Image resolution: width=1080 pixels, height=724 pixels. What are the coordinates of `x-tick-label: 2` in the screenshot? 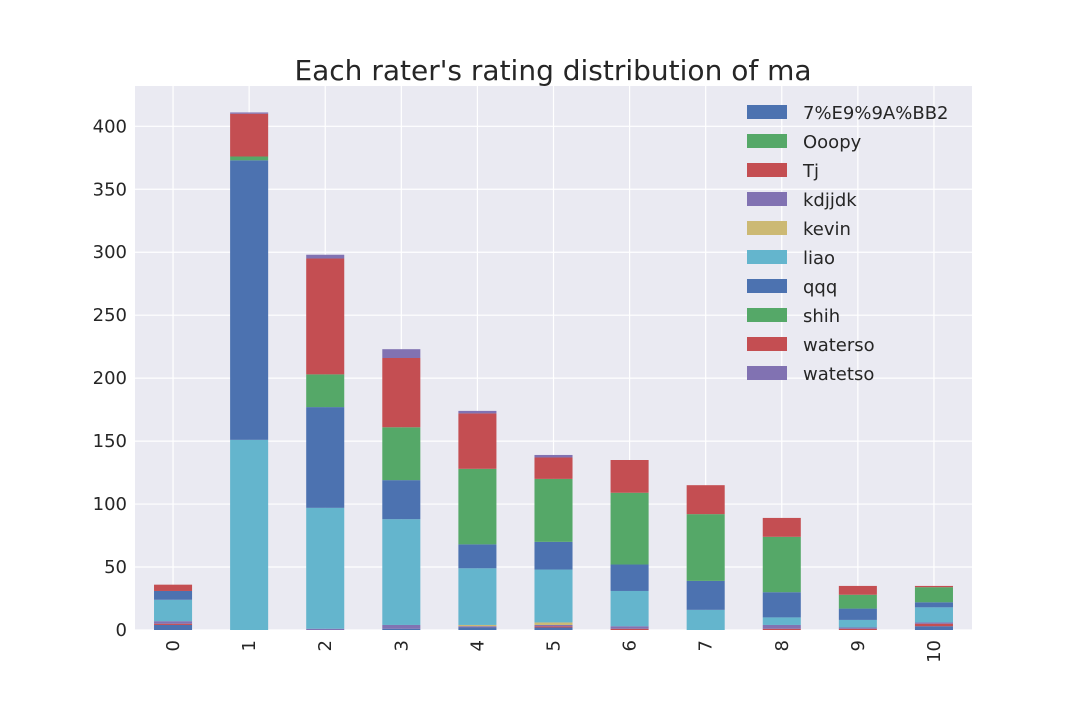 It's located at (325, 645).